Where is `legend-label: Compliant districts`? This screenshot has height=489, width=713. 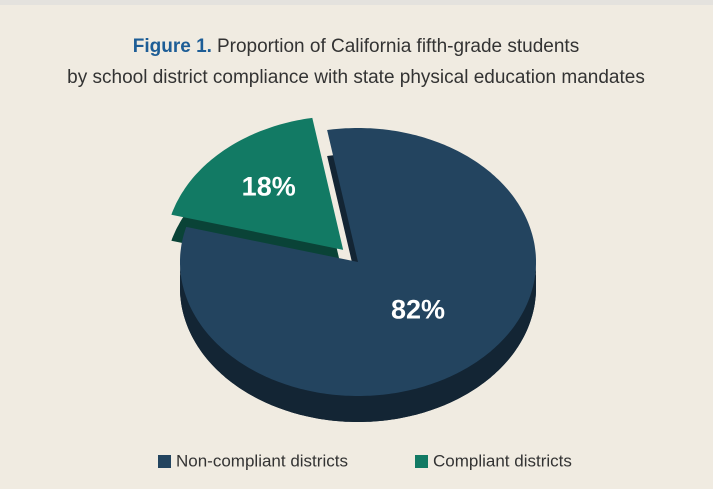
legend-label: Compliant districts is located at coordinates (502, 460).